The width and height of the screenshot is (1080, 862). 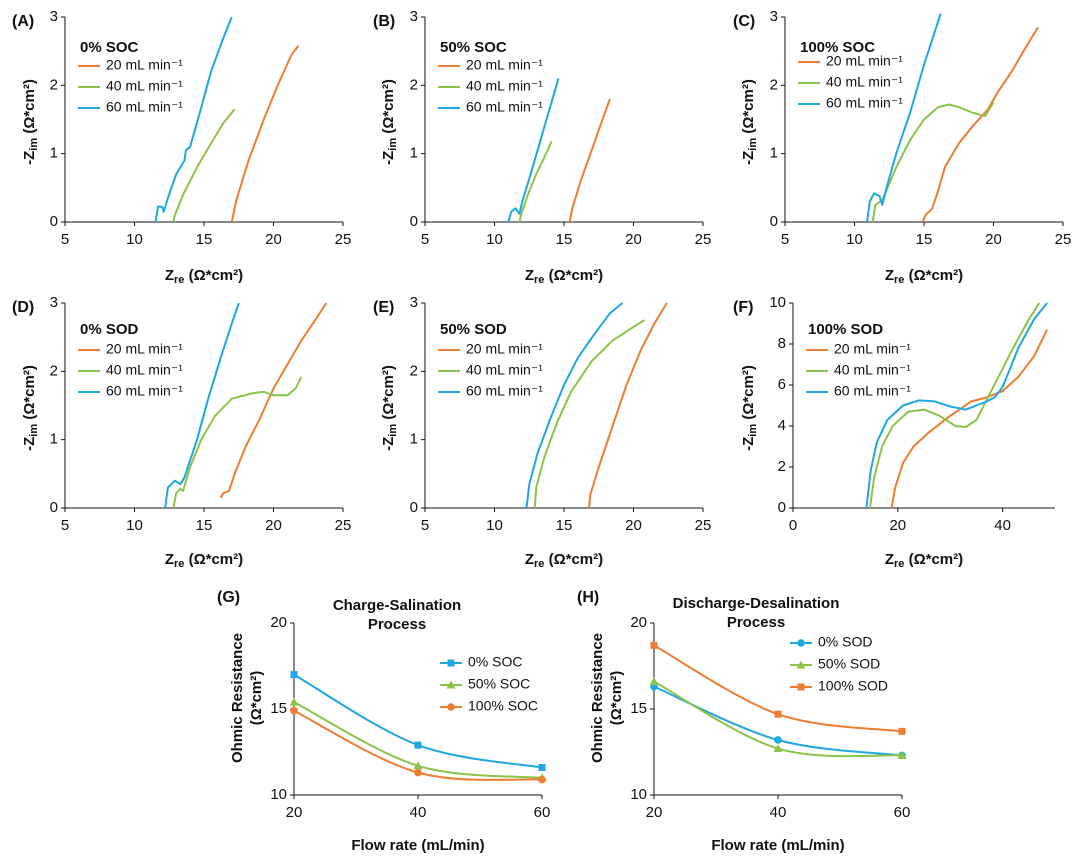 What do you see at coordinates (499, 684) in the screenshot?
I see `legend-label: 50% SOC` at bounding box center [499, 684].